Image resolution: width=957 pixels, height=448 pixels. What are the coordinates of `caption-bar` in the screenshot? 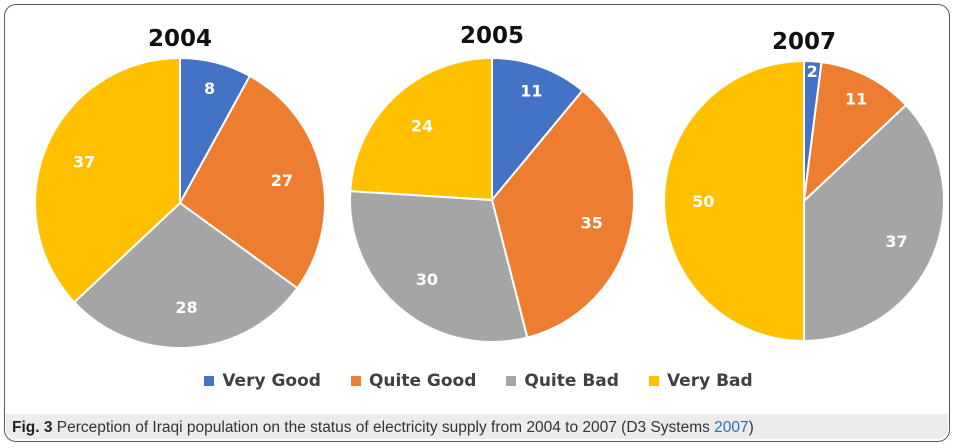 It's located at (477, 426).